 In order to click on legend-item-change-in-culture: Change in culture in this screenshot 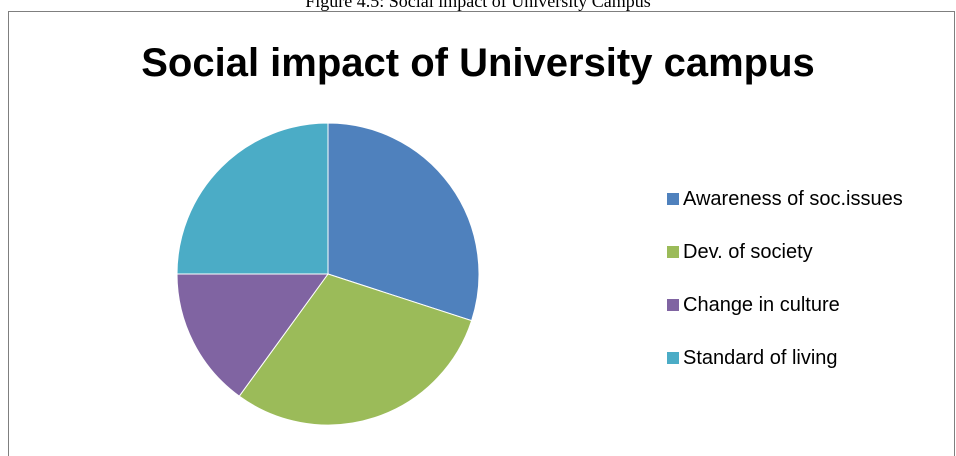, I will do `click(785, 305)`.